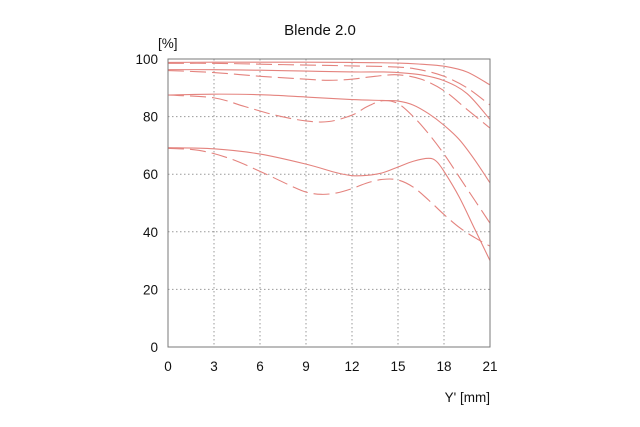 The height and width of the screenshot is (427, 640). I want to click on series-line-2-dashed, so click(329, 84).